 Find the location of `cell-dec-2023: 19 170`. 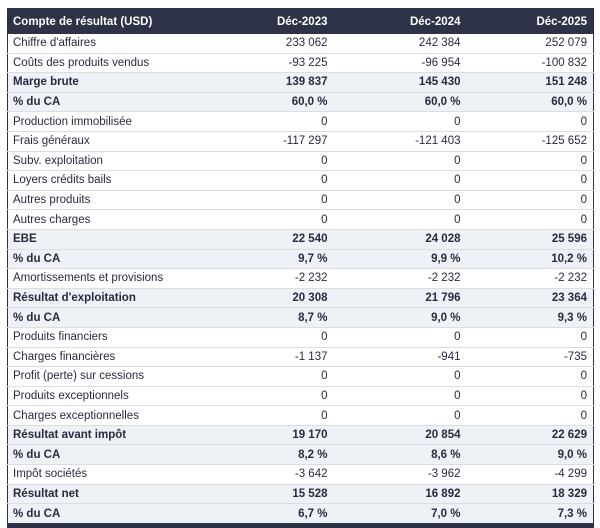

cell-dec-2023: 19 170 is located at coordinates (273, 434).